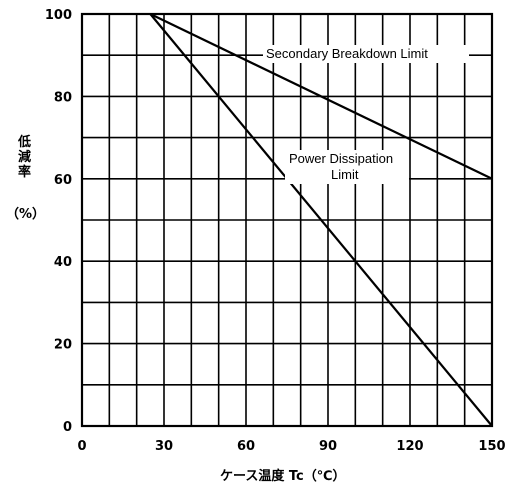 The image size is (510, 482). I want to click on x-axis-label: ケース温度 Tc（℃）, so click(282, 475).